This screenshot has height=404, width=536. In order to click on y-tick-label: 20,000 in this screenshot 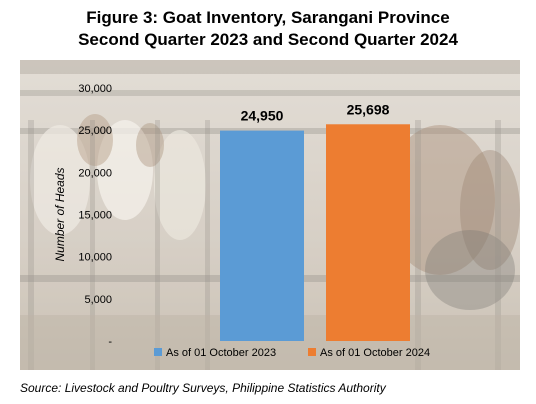, I will do `click(95, 173)`.